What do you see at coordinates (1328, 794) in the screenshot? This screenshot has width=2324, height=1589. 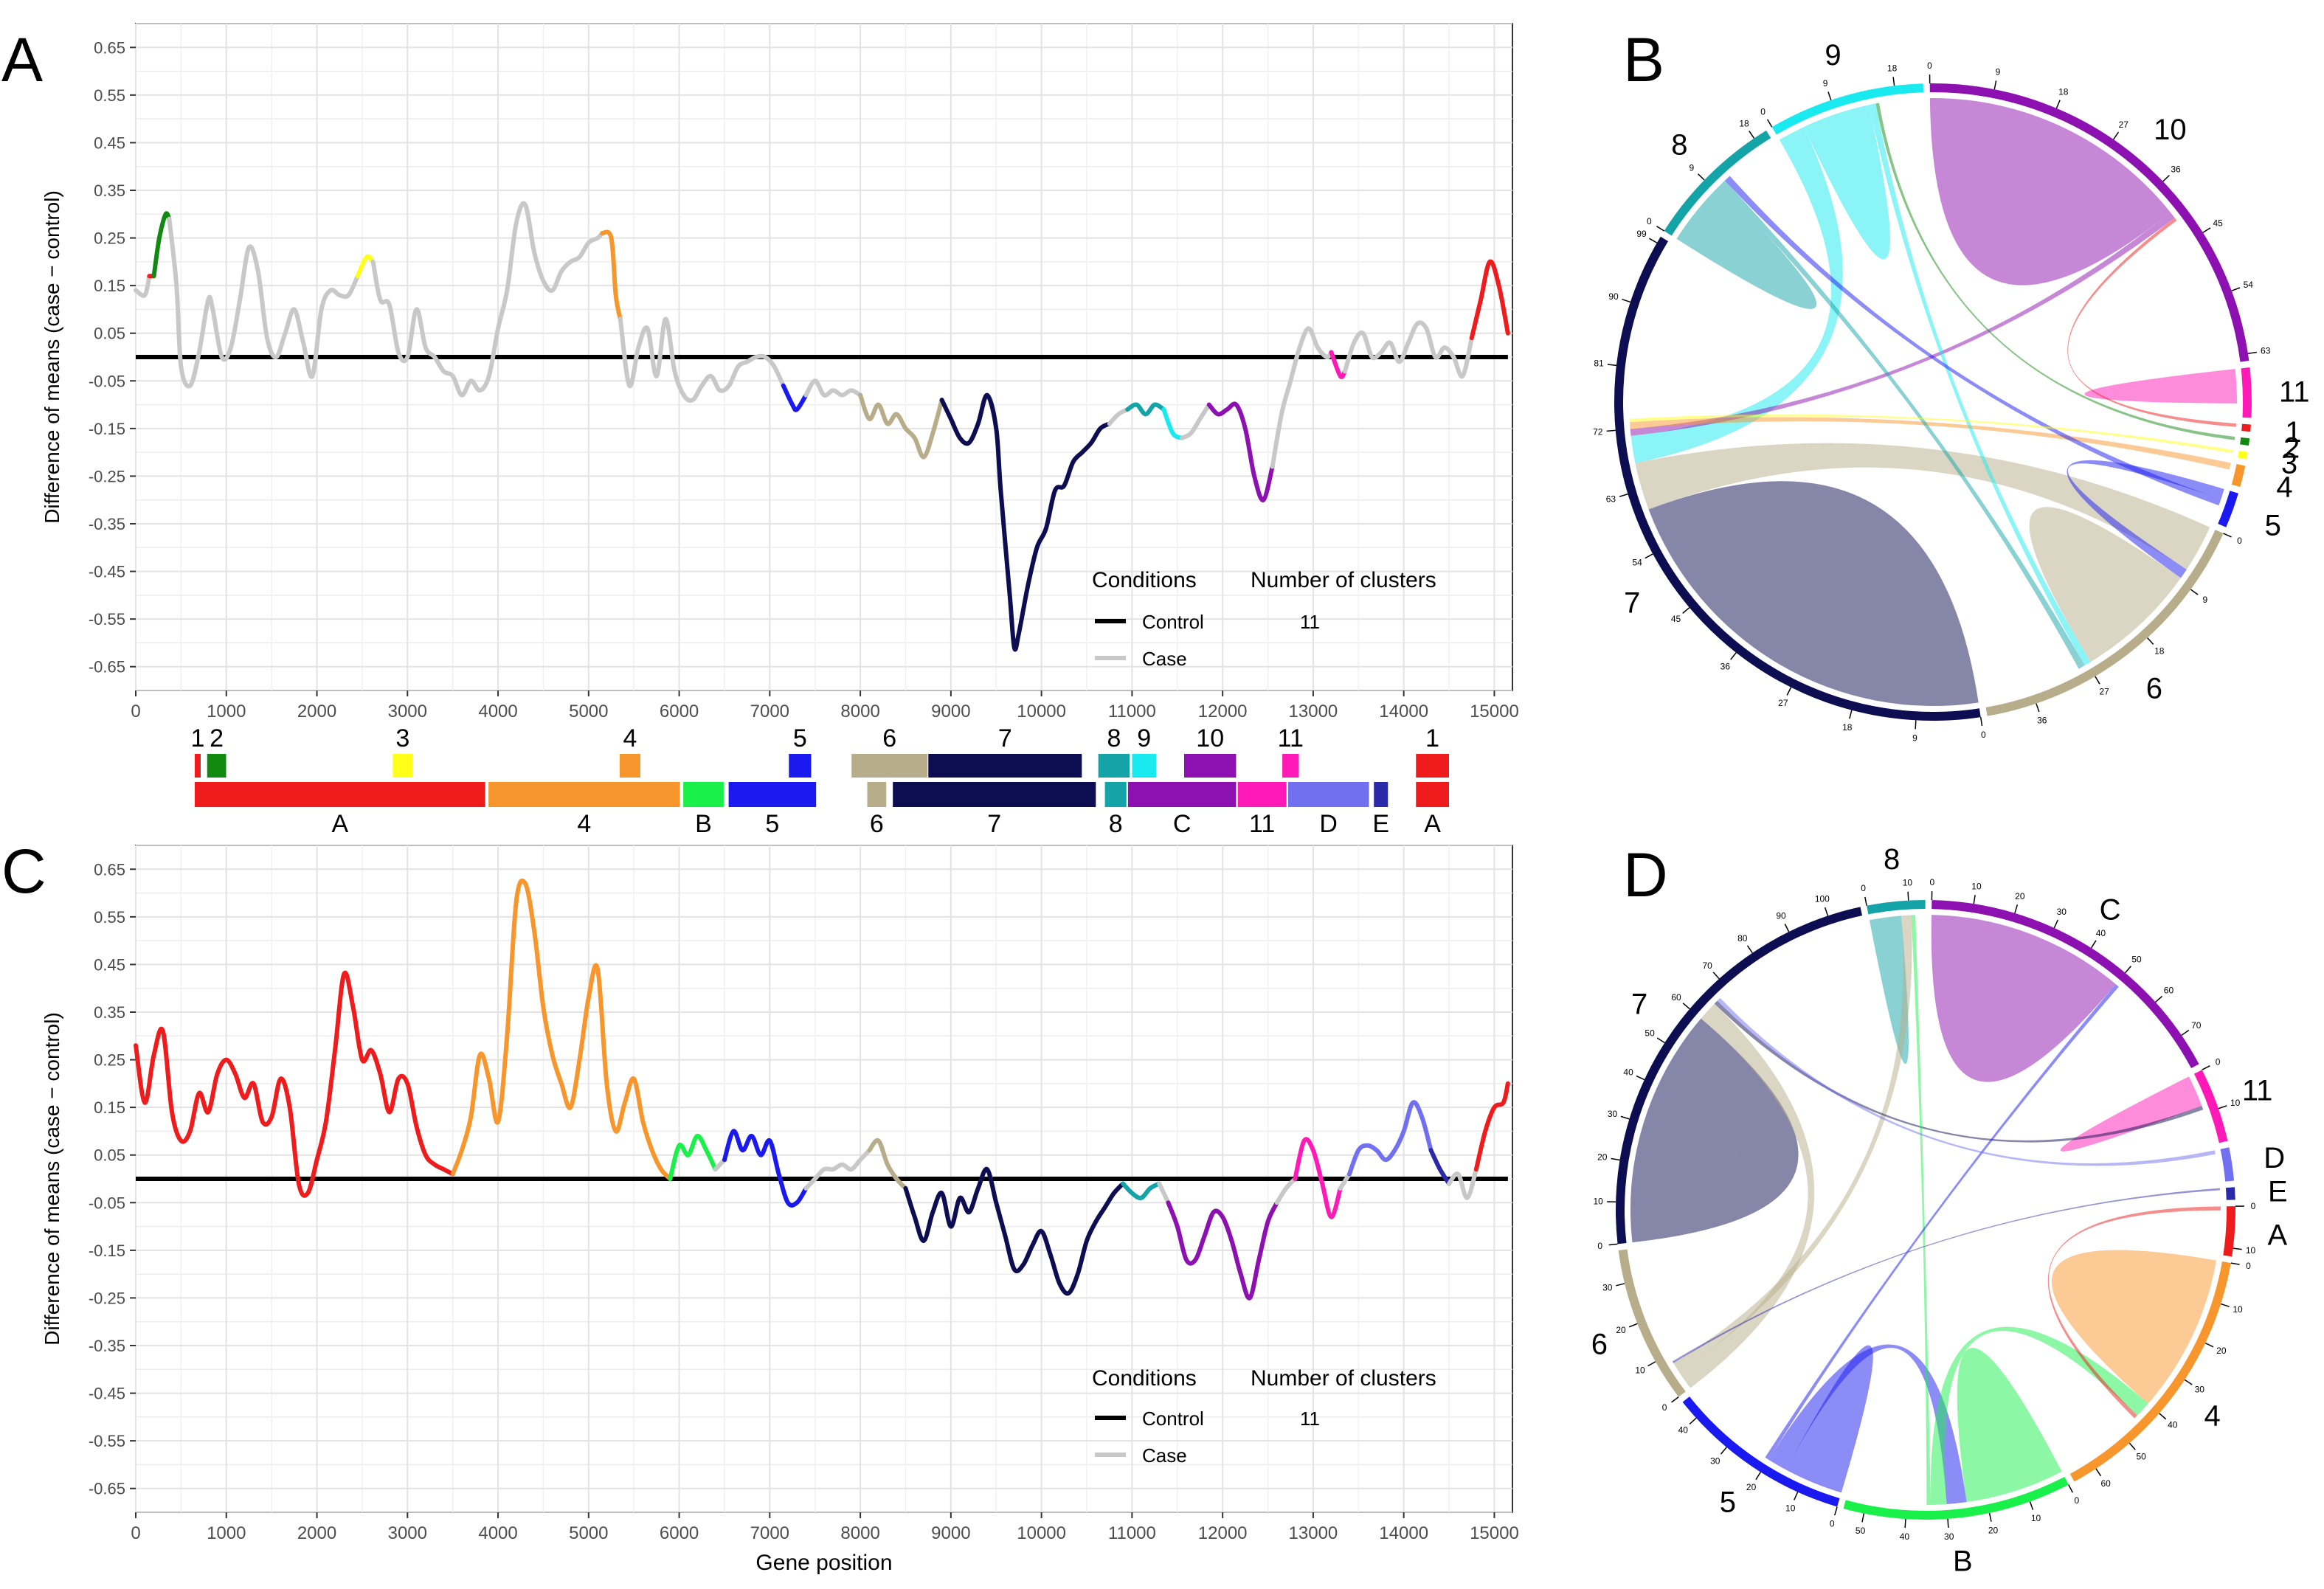 I see `cluster-bottom-D` at bounding box center [1328, 794].